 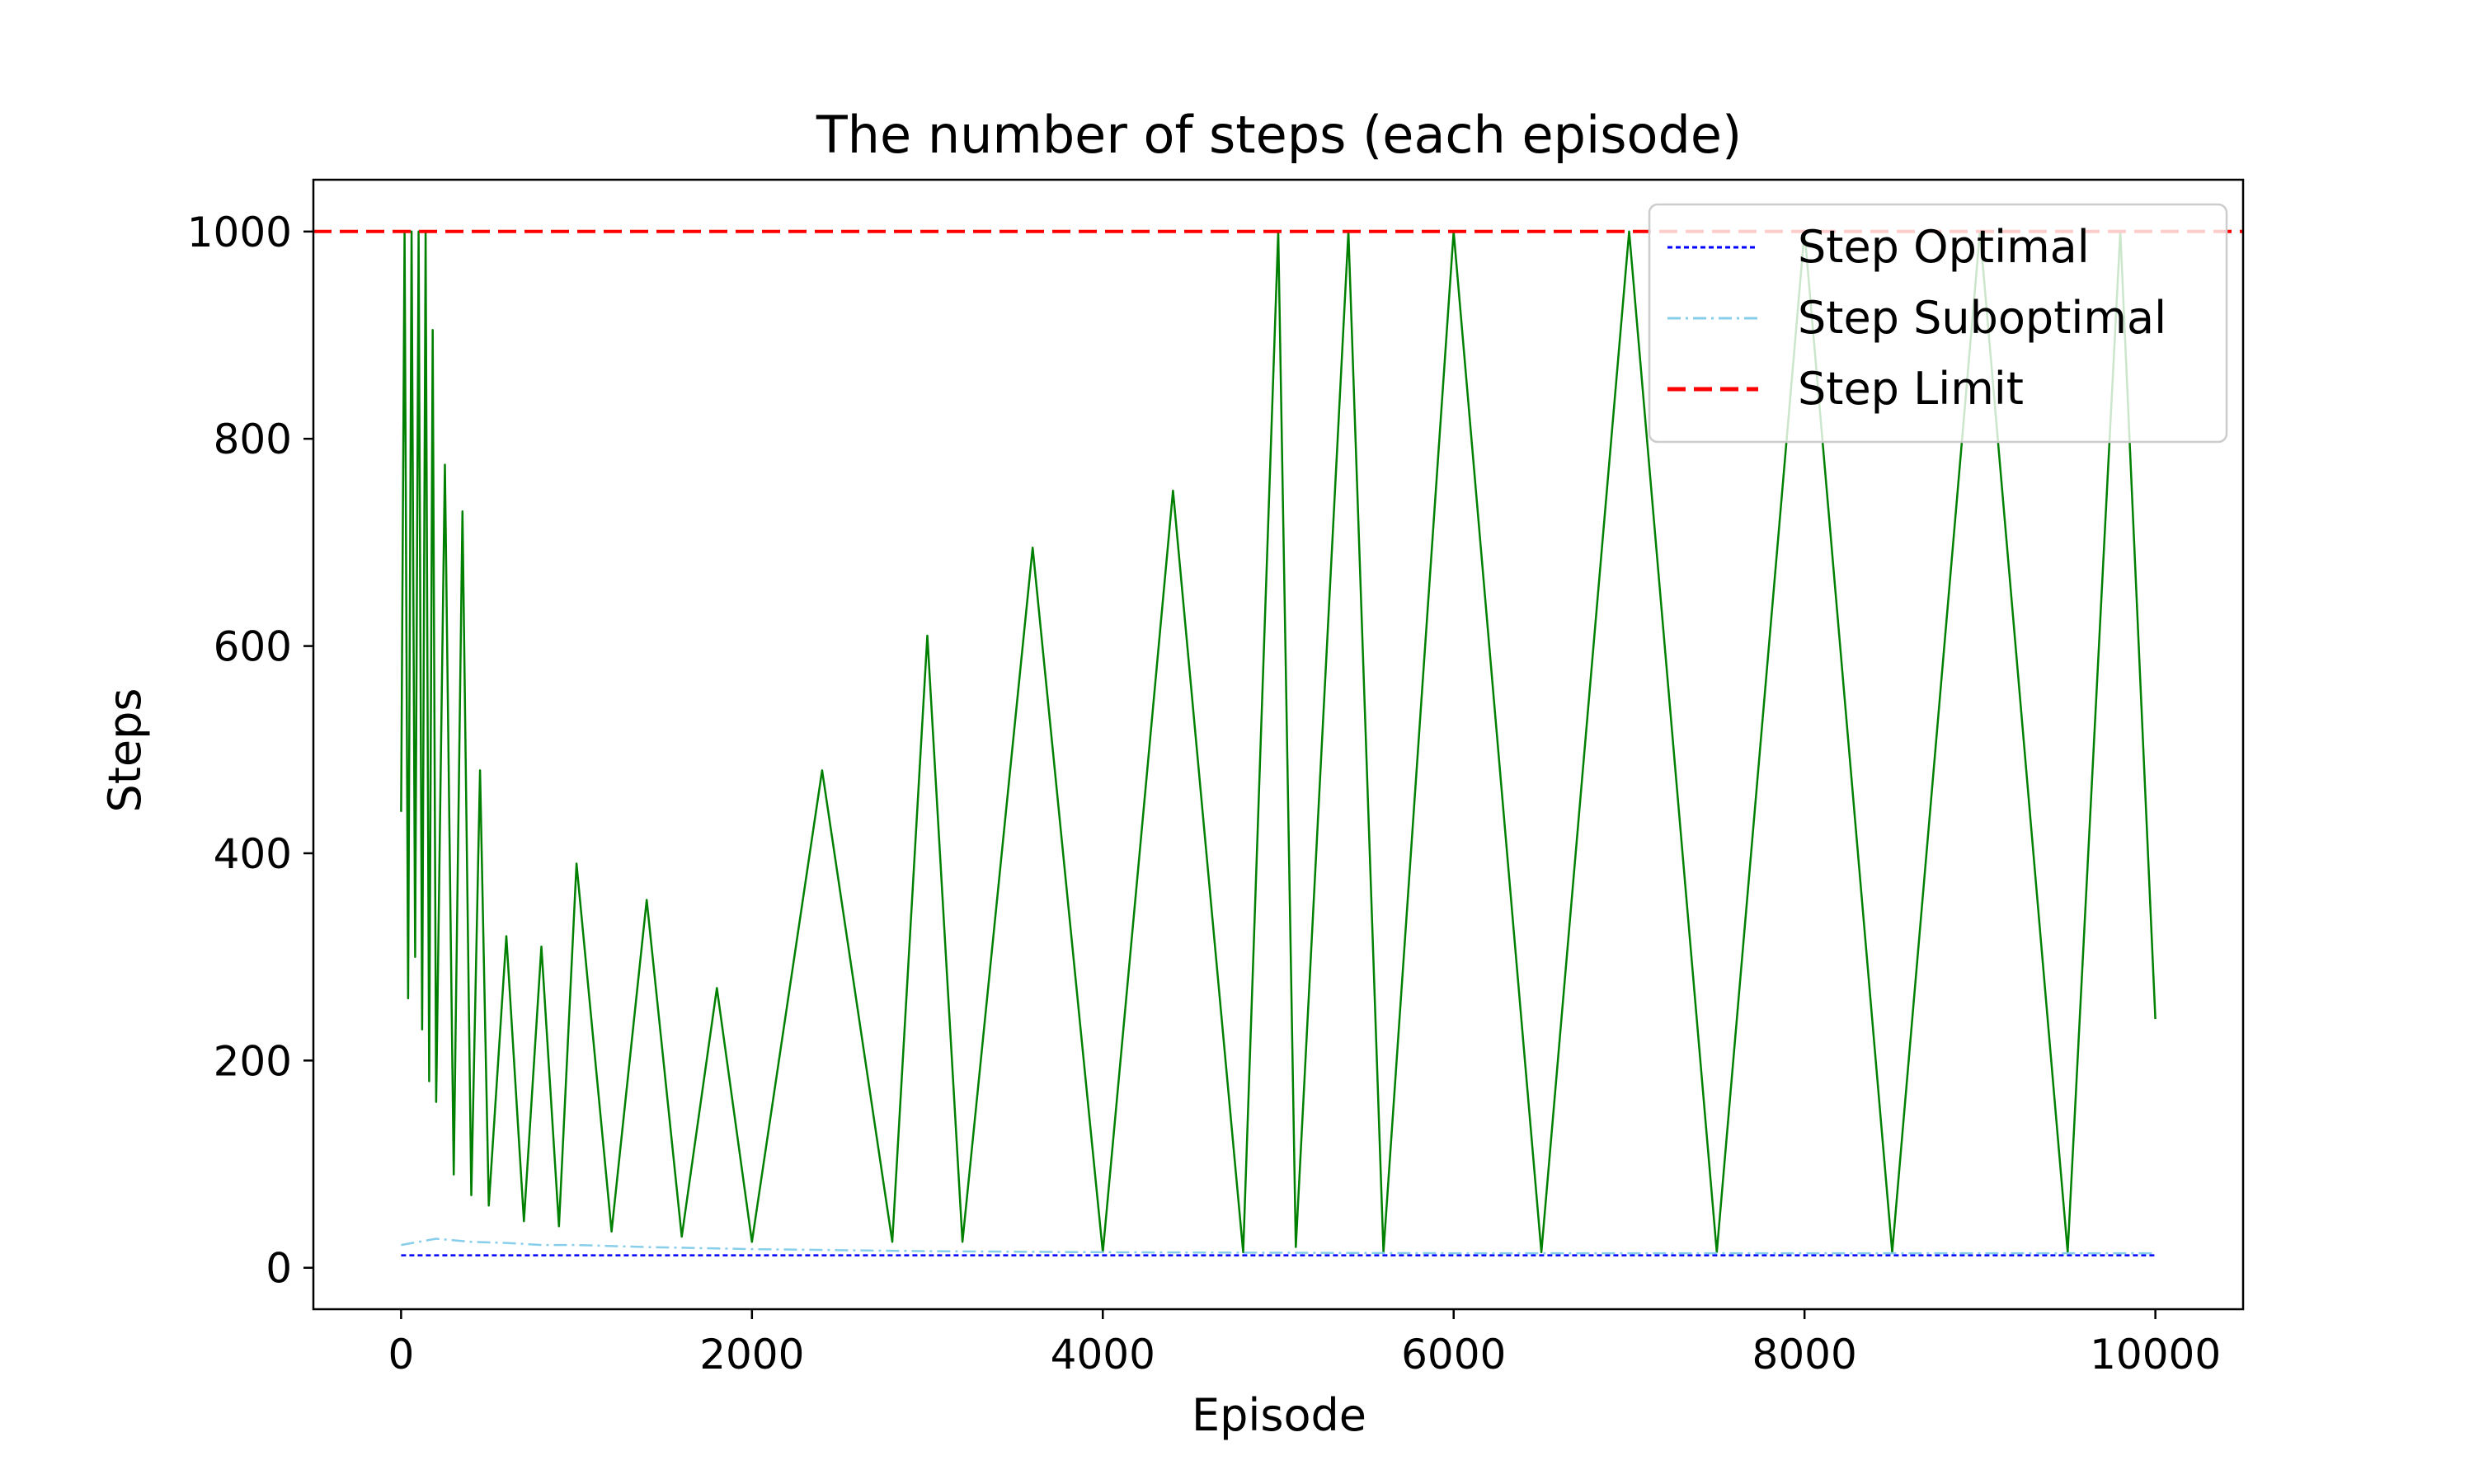 What do you see at coordinates (239, 233) in the screenshot?
I see `y-tick-label: 1000` at bounding box center [239, 233].